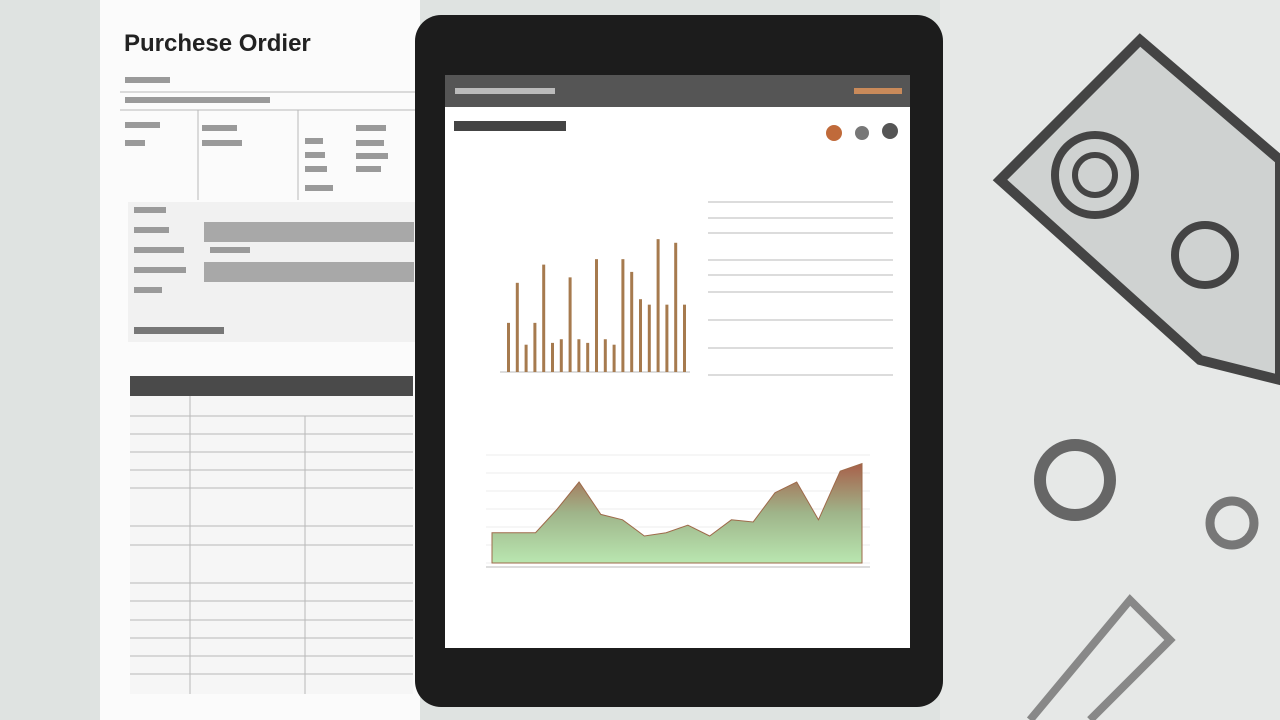  What do you see at coordinates (800, 288) in the screenshot?
I see `side-list` at bounding box center [800, 288].